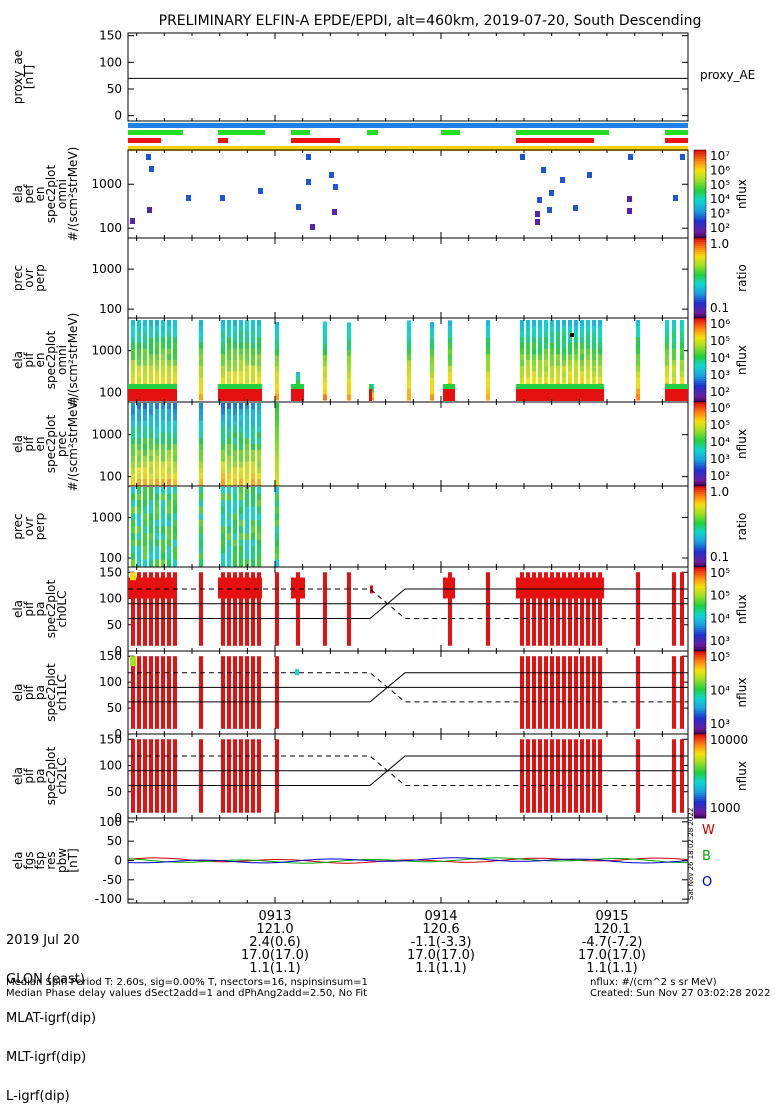 The height and width of the screenshot is (1116, 775). What do you see at coordinates (40, 860) in the screenshot?
I see `y-axis-label: fsp` at bounding box center [40, 860].